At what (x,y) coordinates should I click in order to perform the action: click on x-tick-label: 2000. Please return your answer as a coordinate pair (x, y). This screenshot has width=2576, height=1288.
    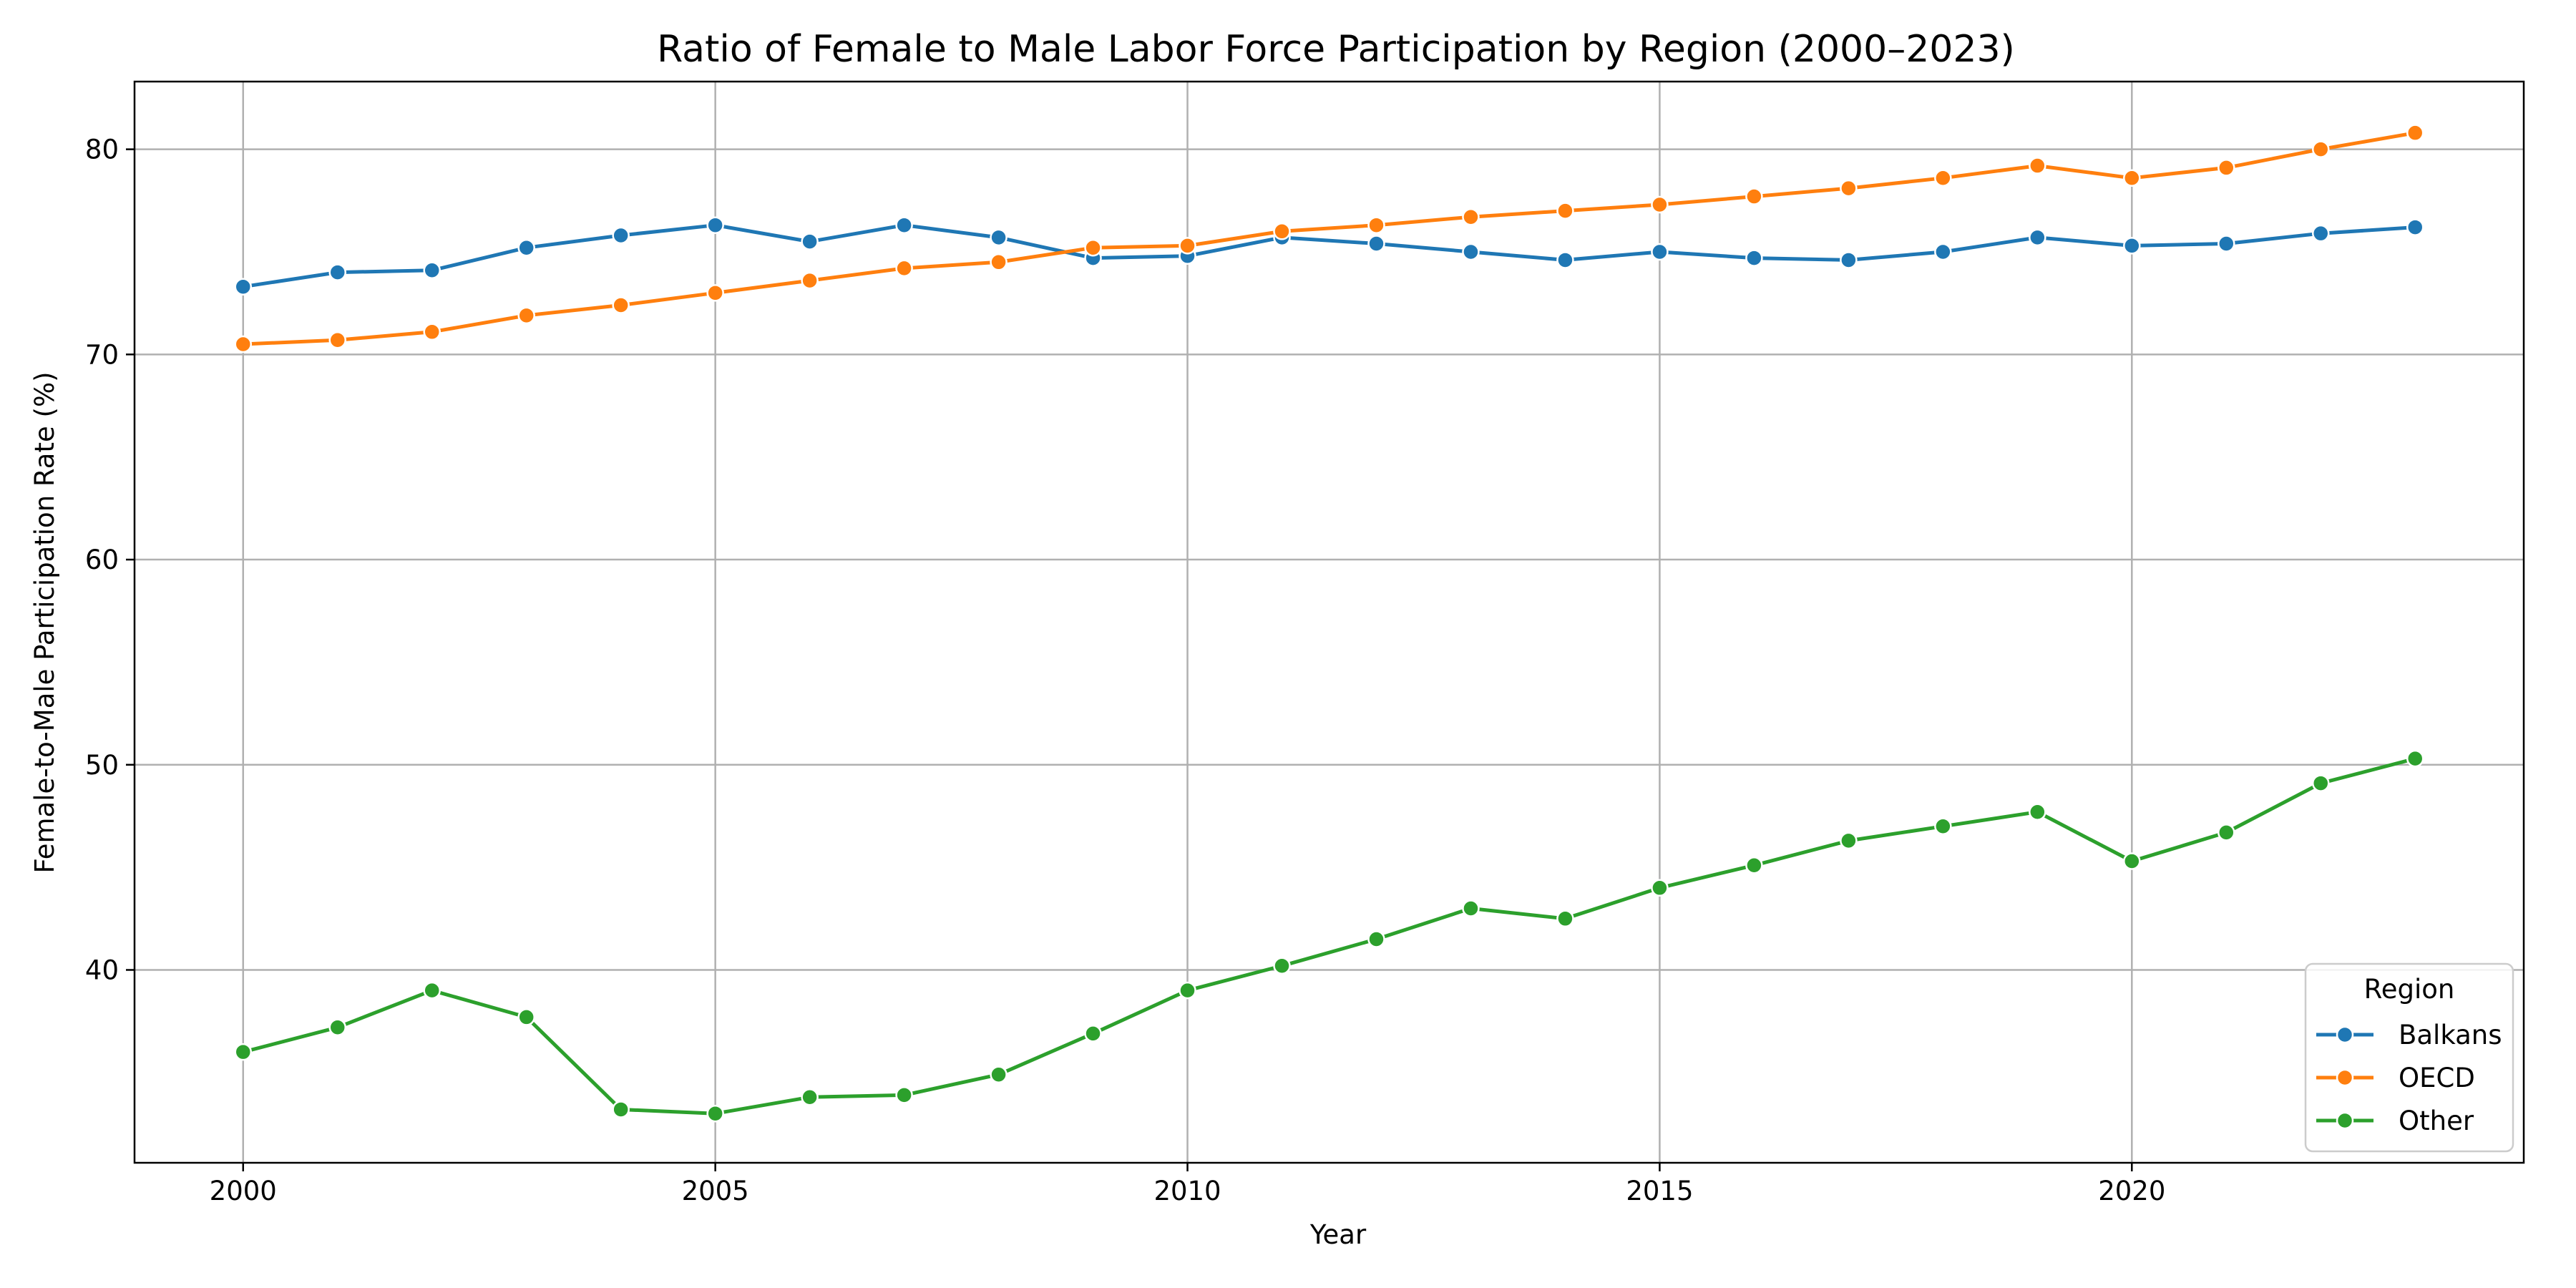
    Looking at the image, I should click on (243, 1191).